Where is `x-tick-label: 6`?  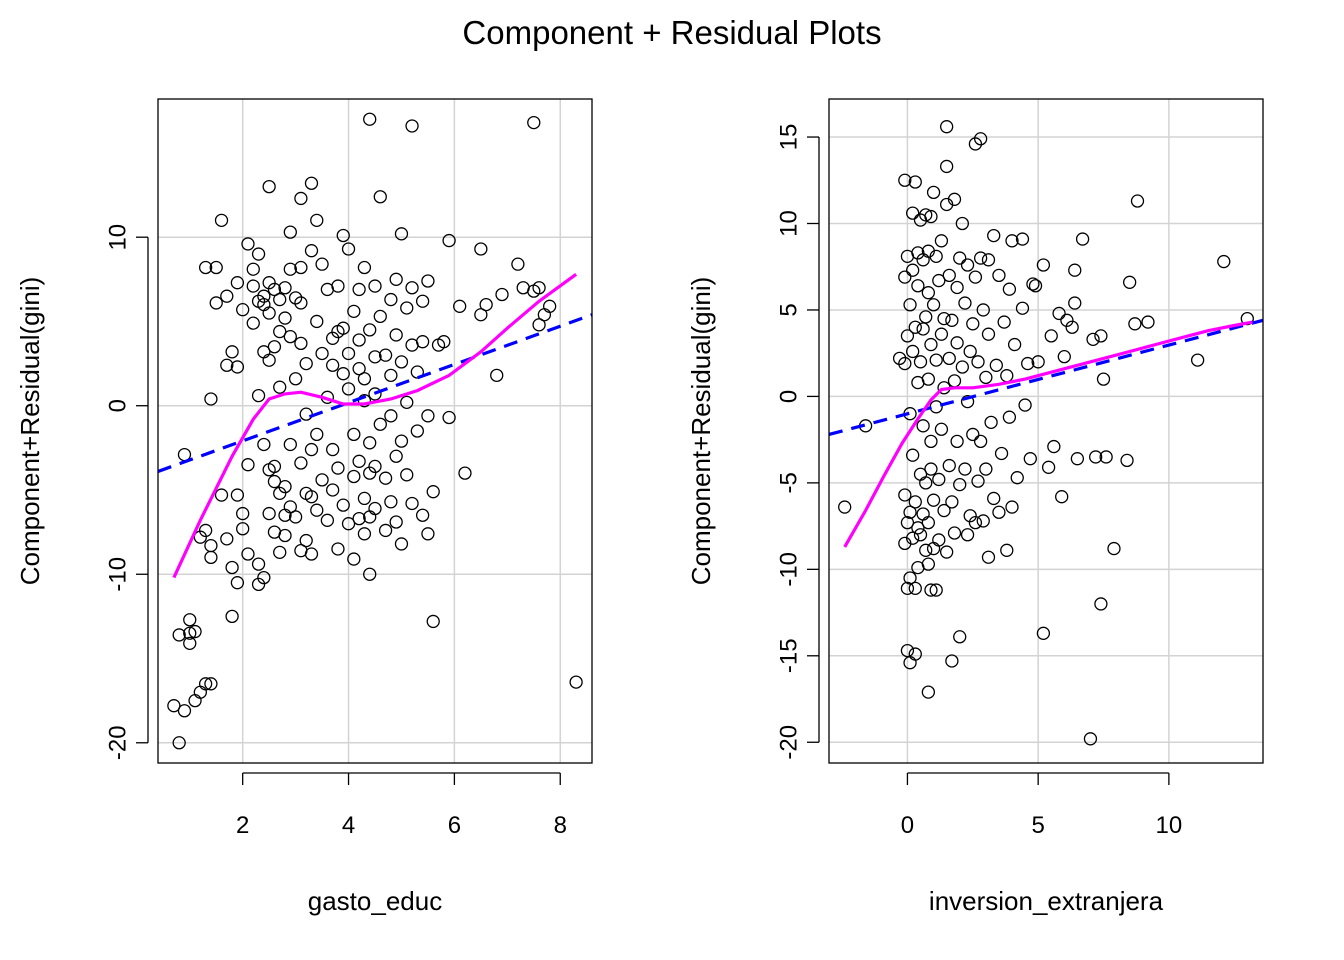 x-tick-label: 6 is located at coordinates (454, 825).